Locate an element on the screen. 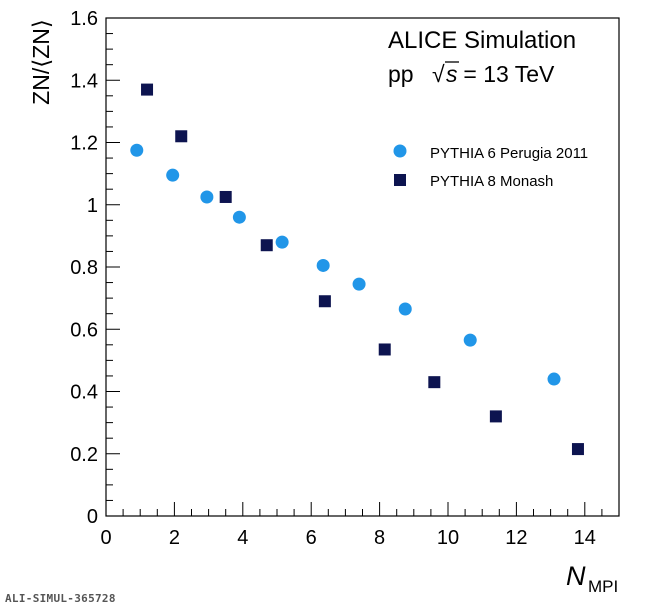 The width and height of the screenshot is (648, 608). legend-label-pythia8: PYTHIA 8 Monash is located at coordinates (491, 181).